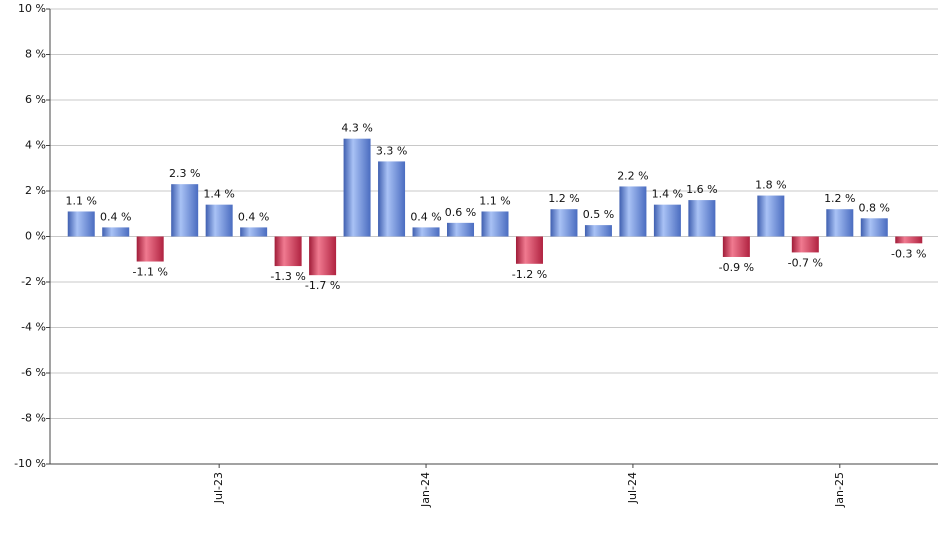 The width and height of the screenshot is (940, 550). Describe the element at coordinates (149, 272) in the screenshot. I see `value-label: -1.1 %` at that location.